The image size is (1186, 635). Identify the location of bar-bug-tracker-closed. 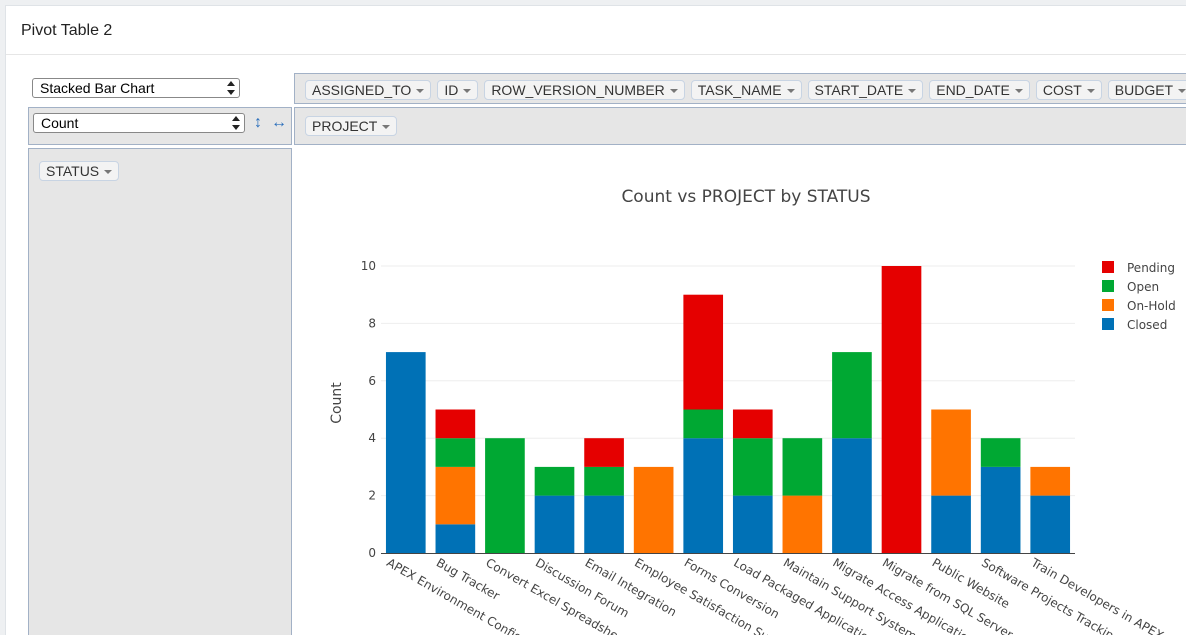
(455, 538).